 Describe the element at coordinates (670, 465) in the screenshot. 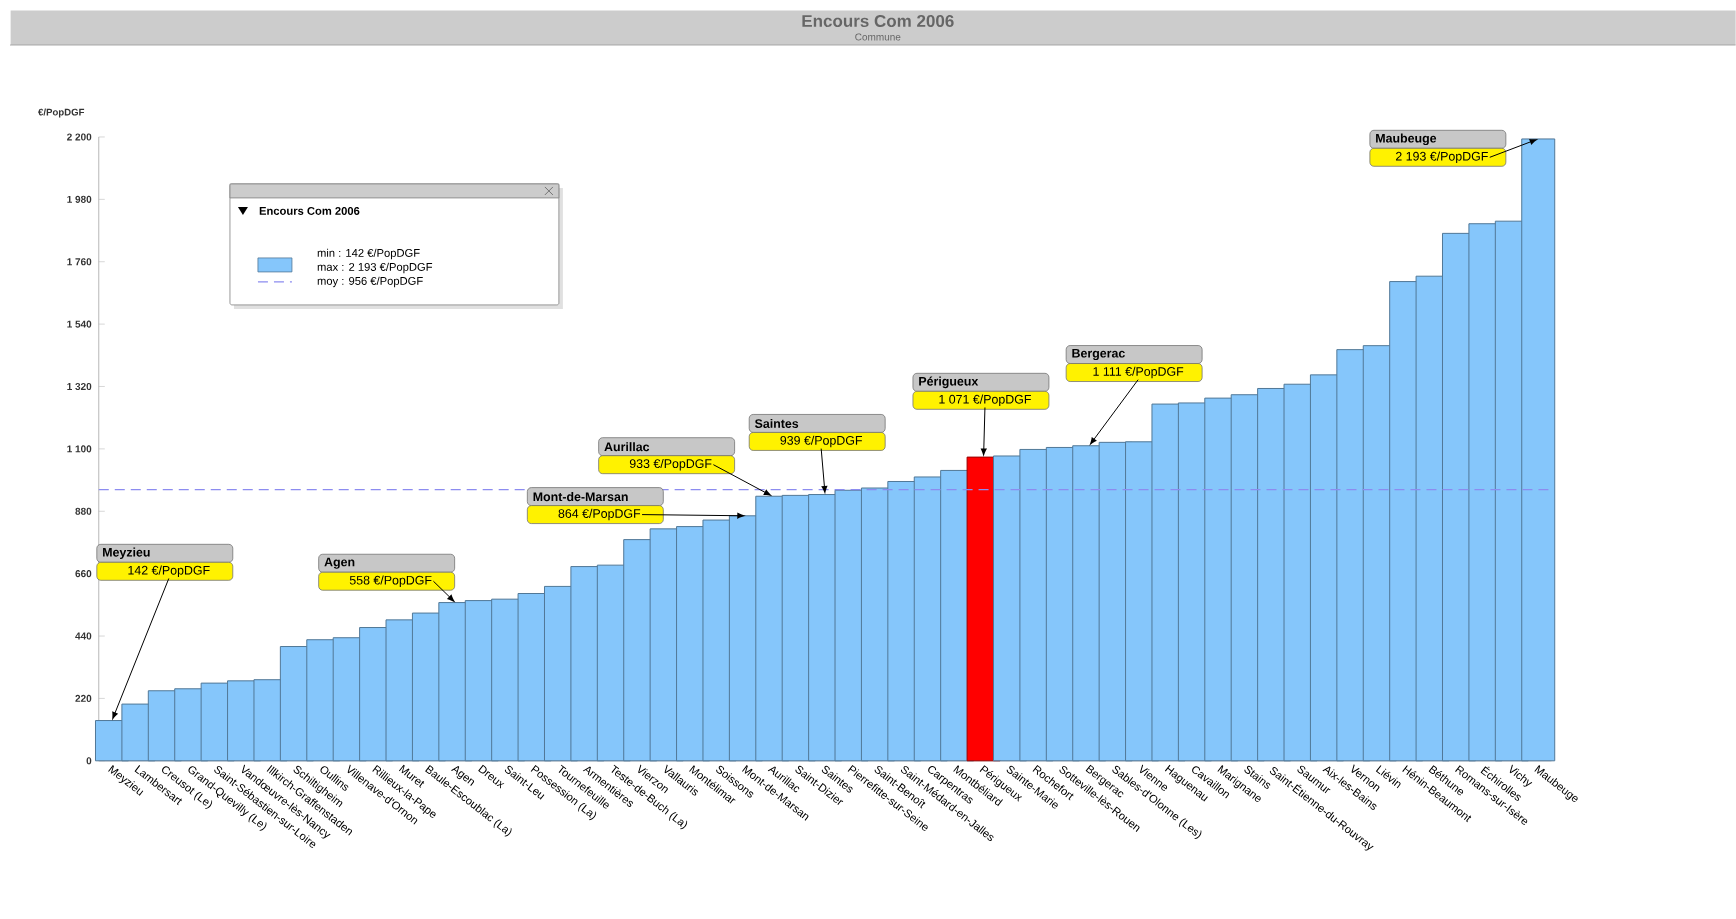

I see `annotation: 933 €/PopDGF` at that location.